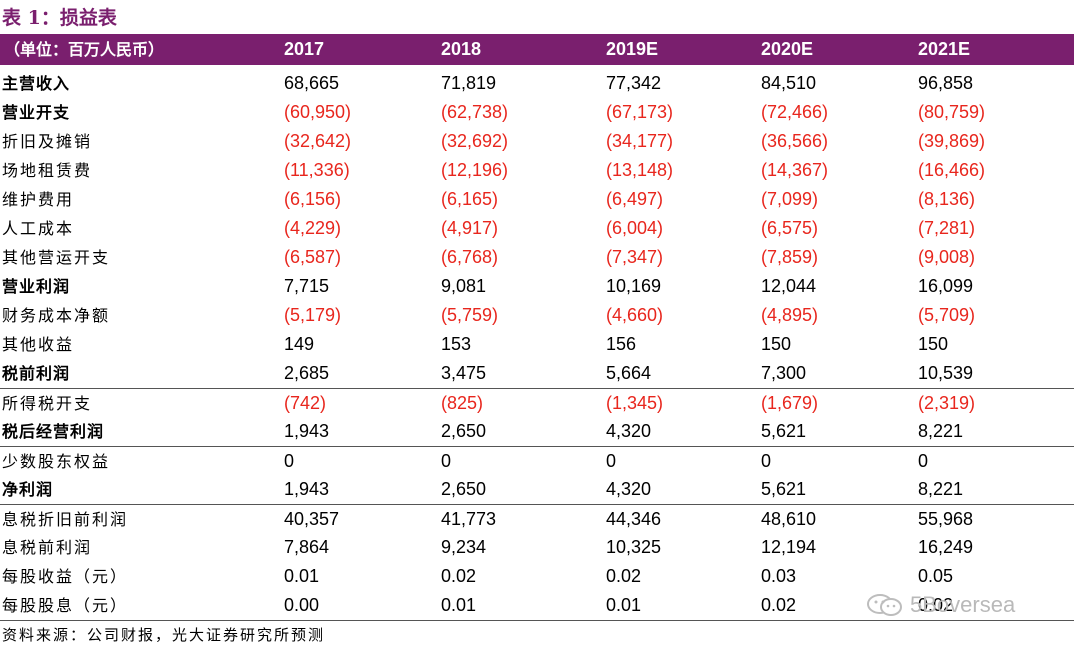 The image size is (1080, 651). I want to click on table-row: 其他收益 149 153 156 150 150, so click(537, 344).